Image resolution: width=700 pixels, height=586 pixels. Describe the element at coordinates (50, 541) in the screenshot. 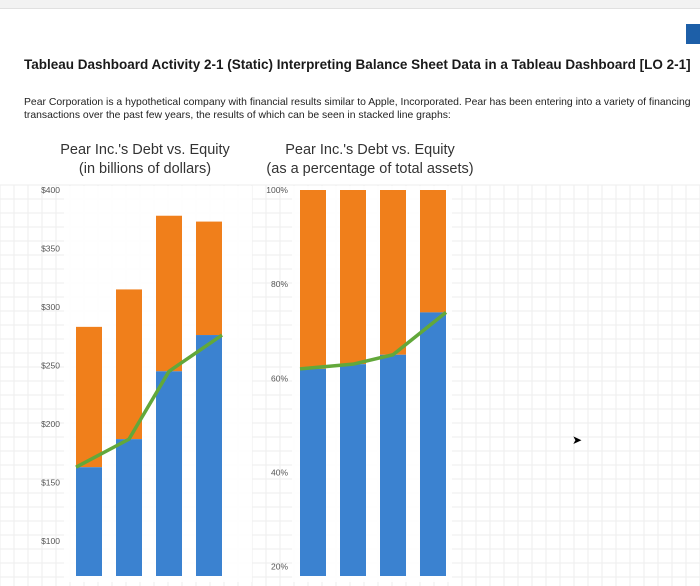

I see `dollars-y-tick-label: $100` at that location.